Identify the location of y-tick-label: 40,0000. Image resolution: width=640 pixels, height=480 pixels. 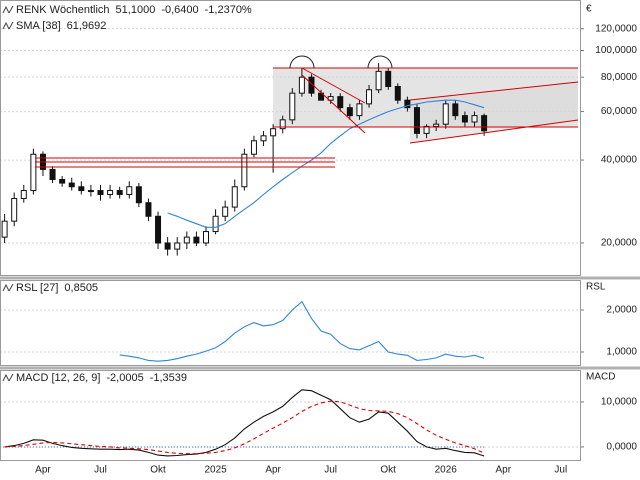
(619, 160).